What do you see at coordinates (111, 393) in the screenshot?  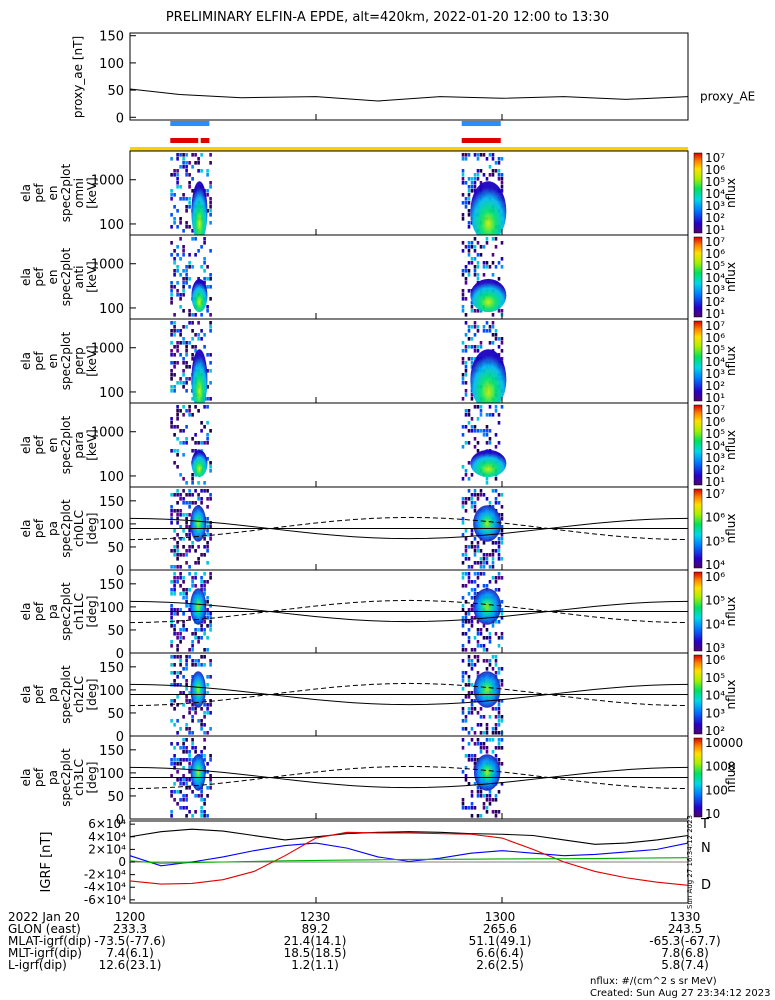 I see `spec-ytick-label: 100` at bounding box center [111, 393].